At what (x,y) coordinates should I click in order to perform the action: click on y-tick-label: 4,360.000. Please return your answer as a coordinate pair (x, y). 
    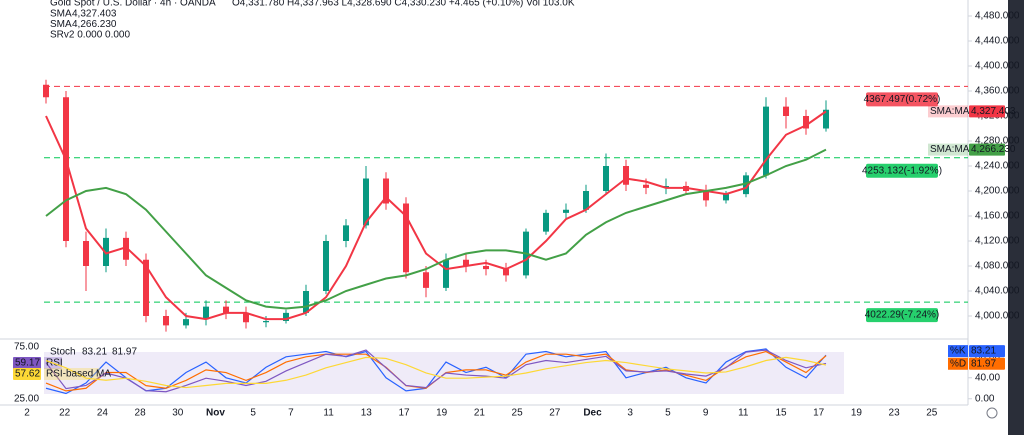
    Looking at the image, I should click on (997, 91).